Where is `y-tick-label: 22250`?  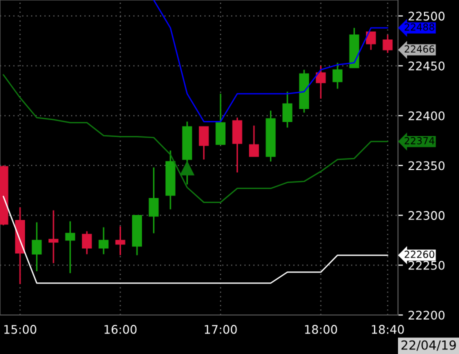
y-tick-label: 22250 is located at coordinates (426, 265).